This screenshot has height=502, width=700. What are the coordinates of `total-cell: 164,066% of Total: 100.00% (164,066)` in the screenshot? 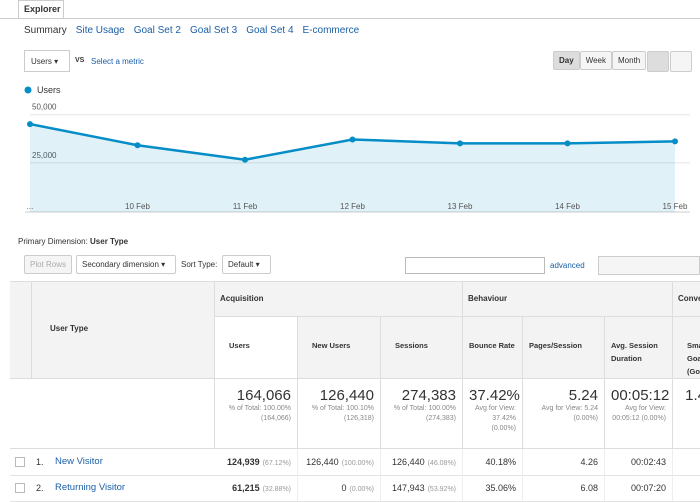 It's located at (256, 414).